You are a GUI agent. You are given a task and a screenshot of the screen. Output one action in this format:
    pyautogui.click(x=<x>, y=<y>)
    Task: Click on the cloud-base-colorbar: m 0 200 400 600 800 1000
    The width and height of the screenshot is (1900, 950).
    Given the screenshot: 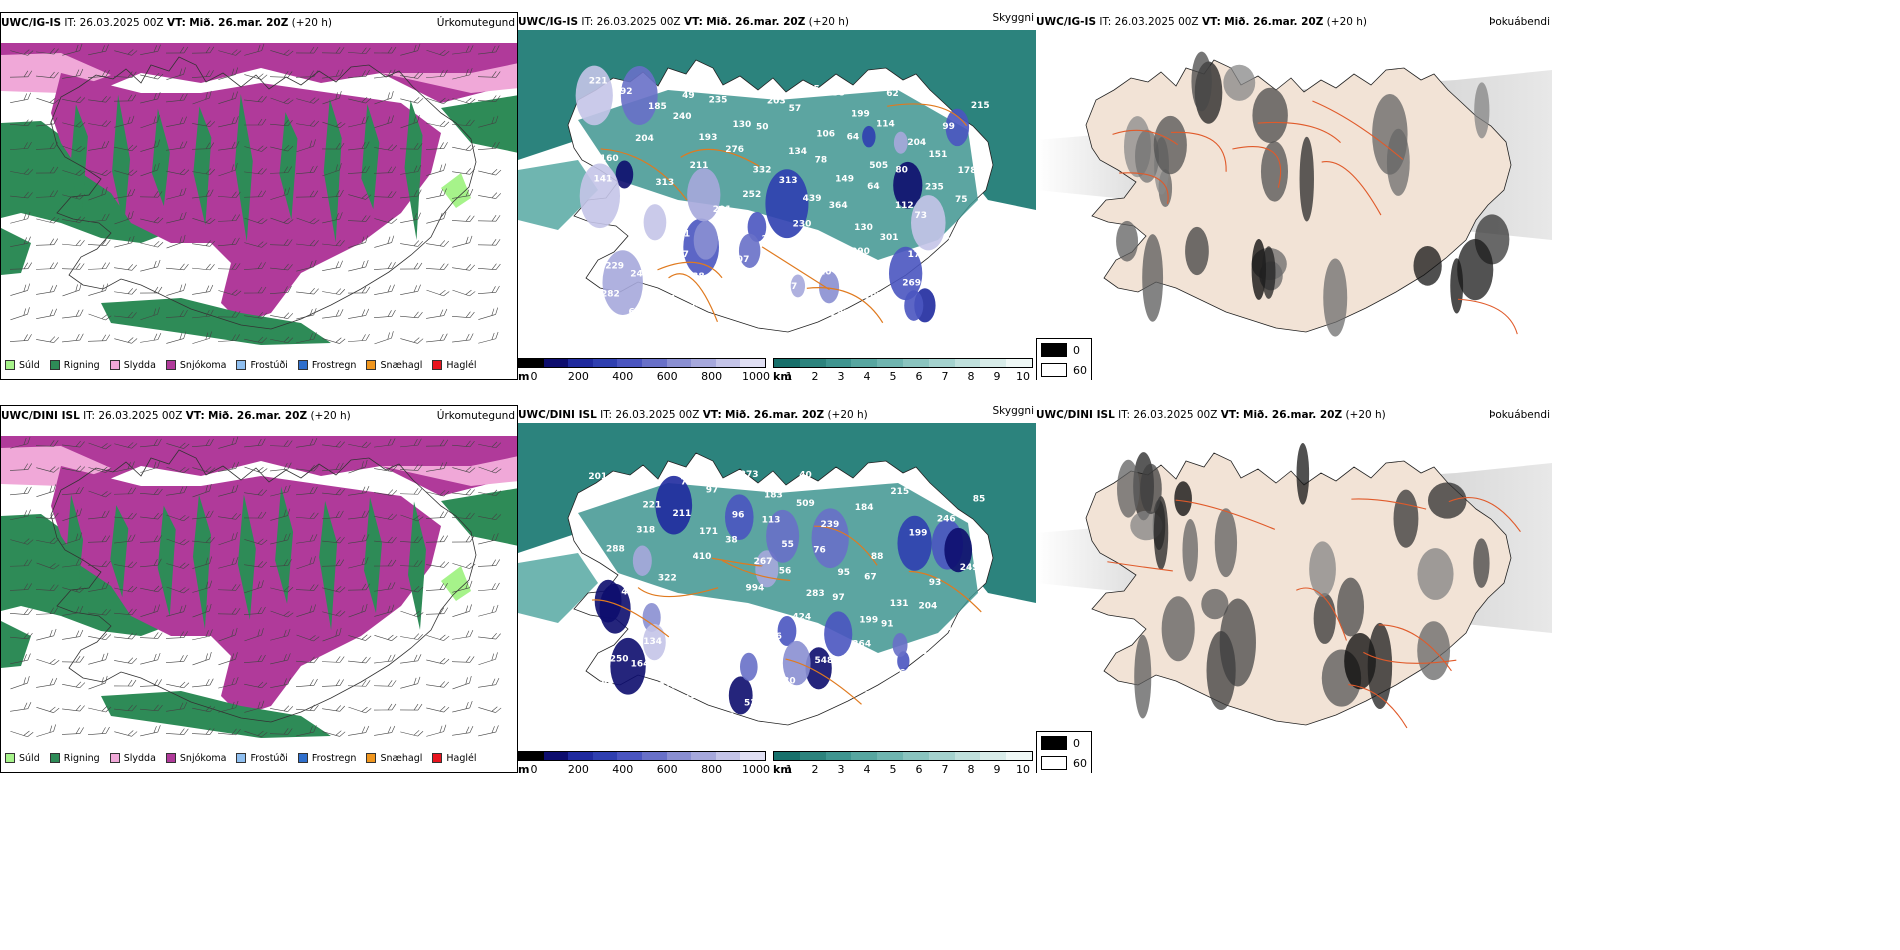 What is the action you would take?
    pyautogui.click(x=644, y=368)
    